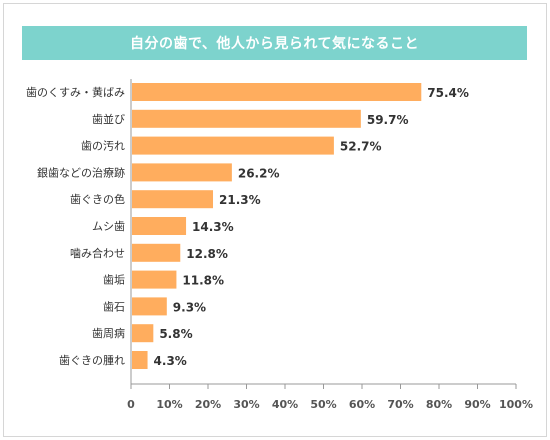  What do you see at coordinates (361, 147) in the screenshot?
I see `value-label: 52.7%` at bounding box center [361, 147].